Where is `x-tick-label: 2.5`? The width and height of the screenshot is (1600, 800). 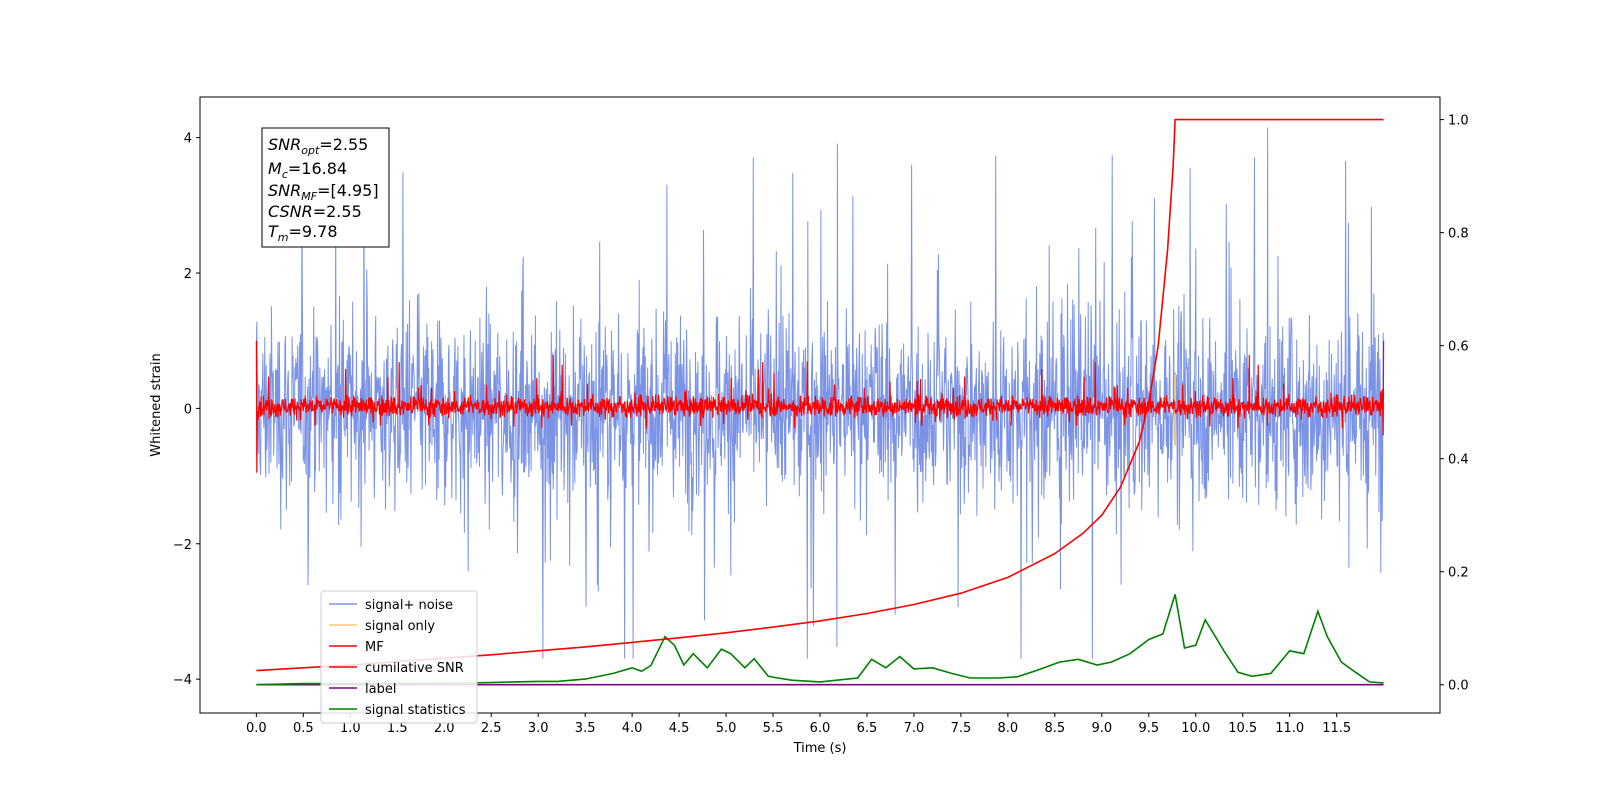
x-tick-label: 2.5 is located at coordinates (491, 728).